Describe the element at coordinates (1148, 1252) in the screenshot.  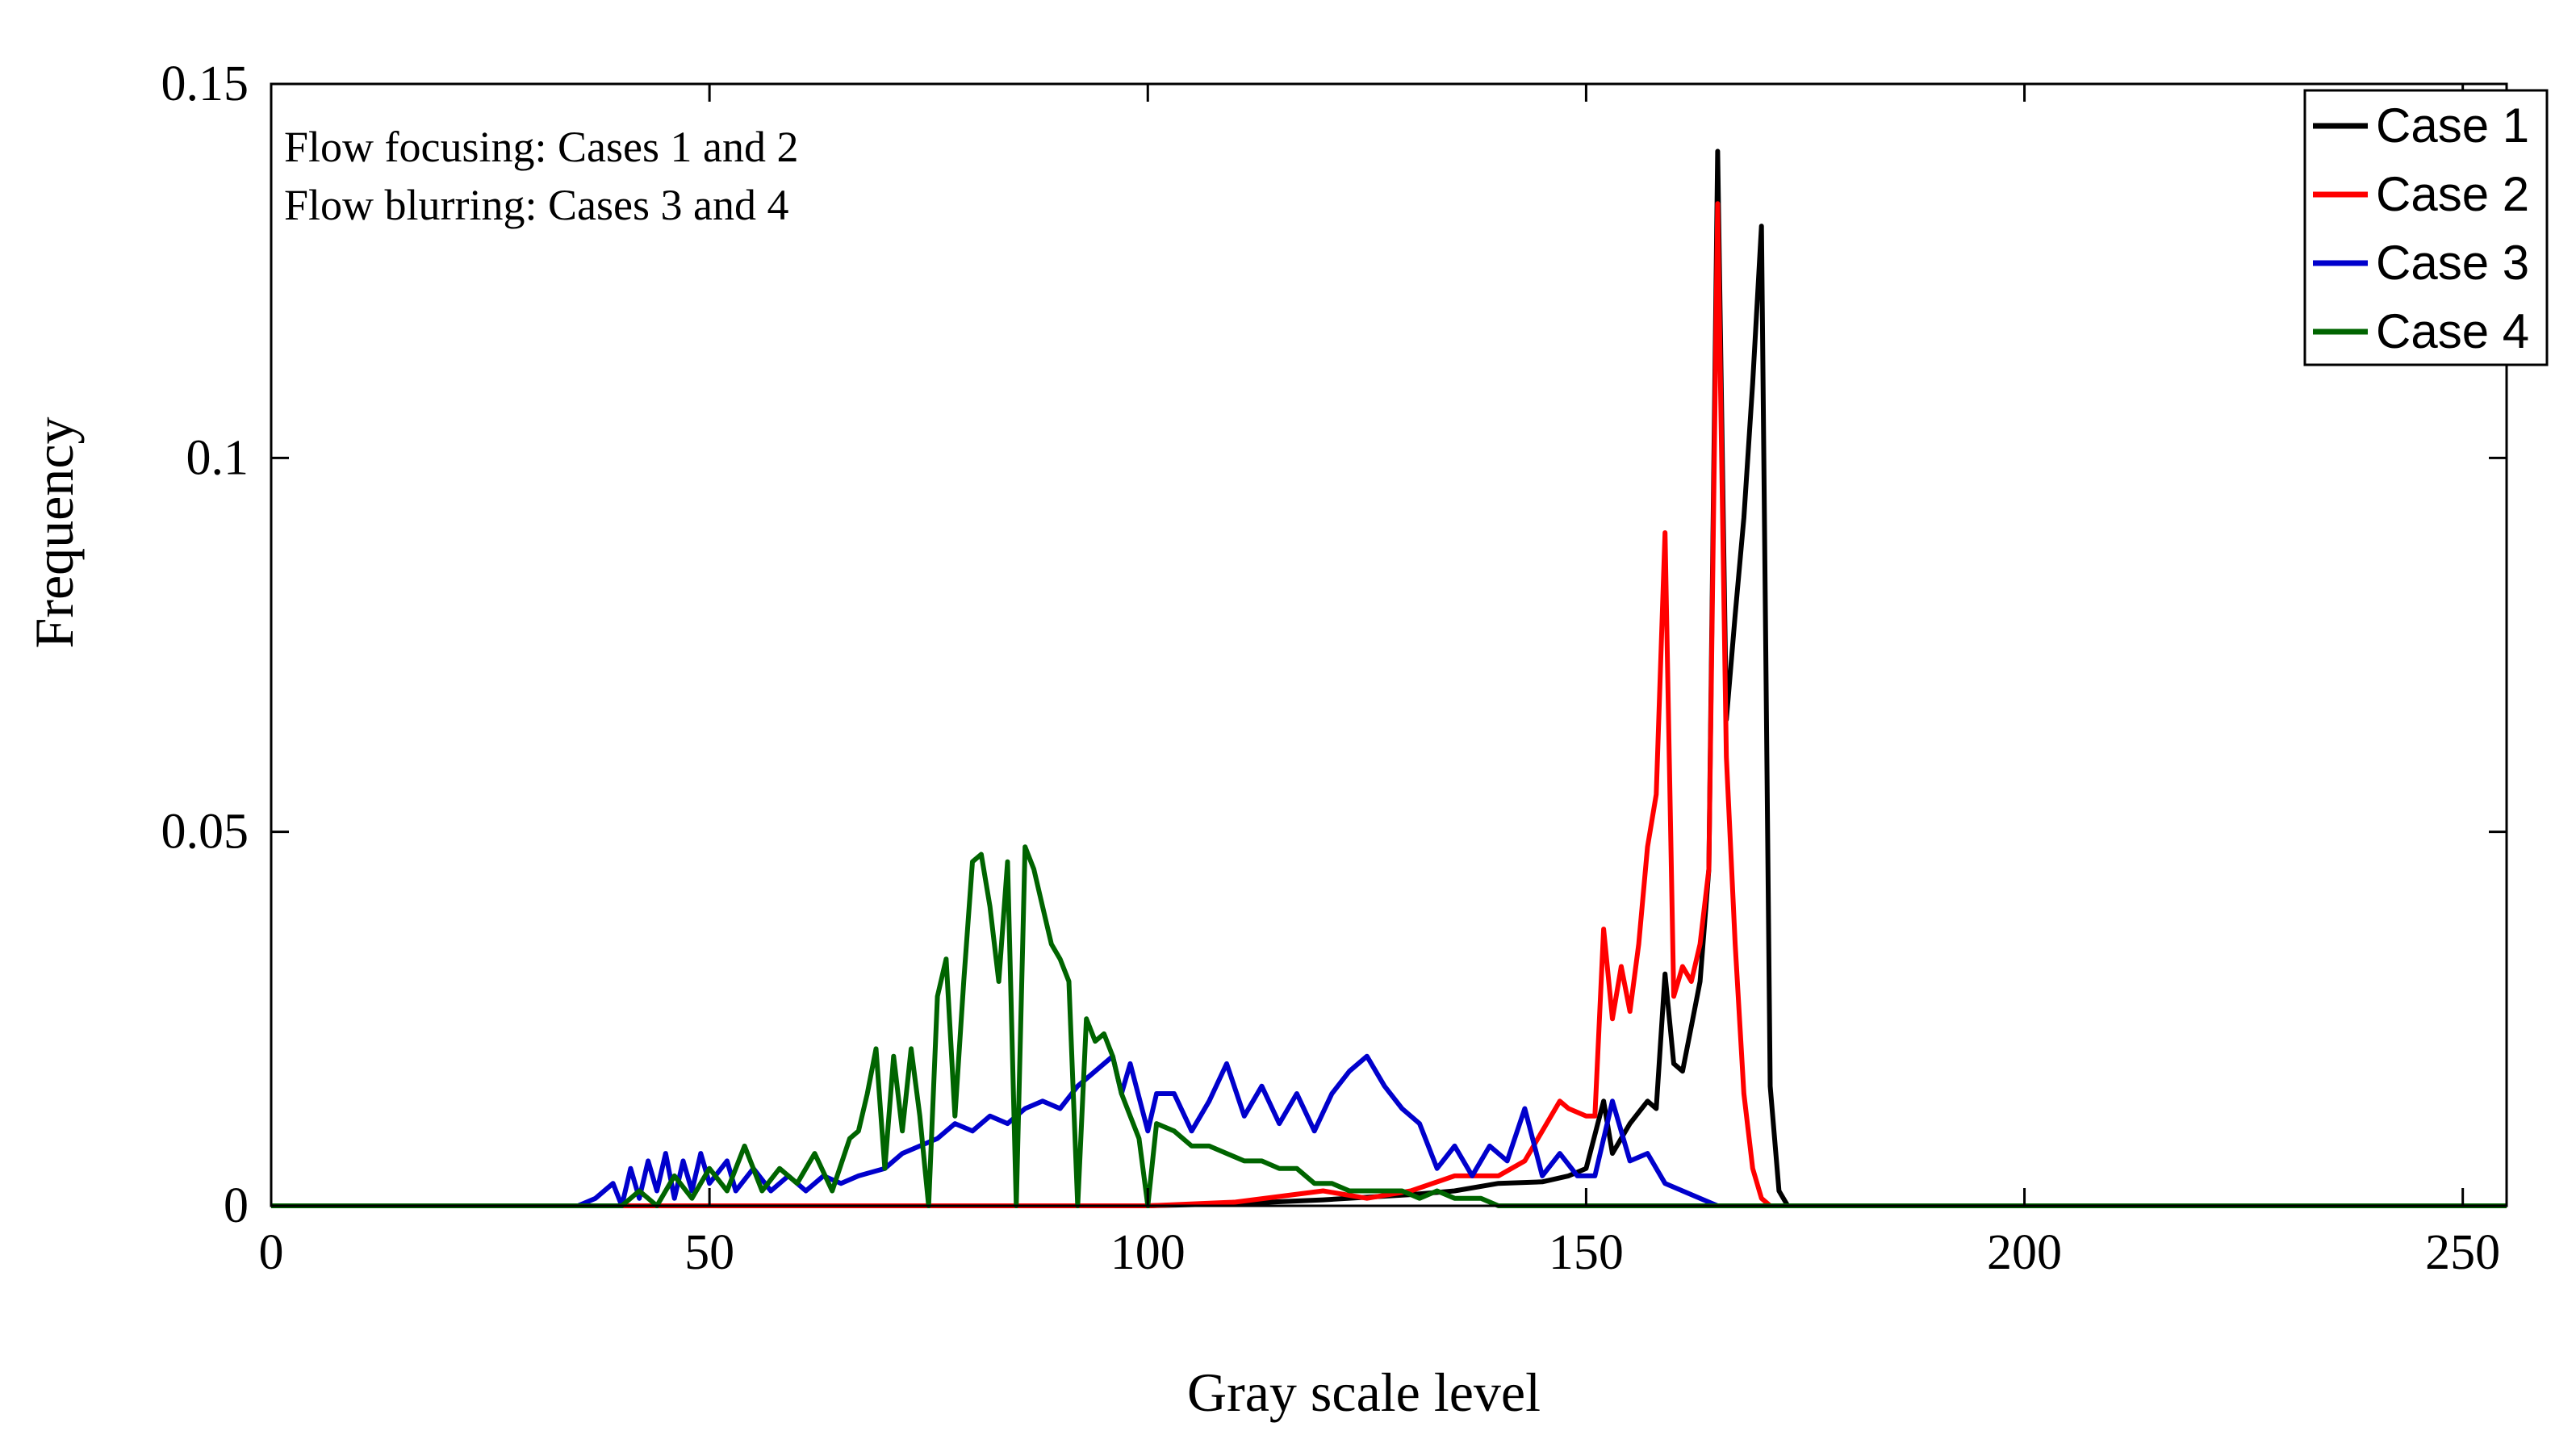
I see `x-tick-label: 100` at that location.